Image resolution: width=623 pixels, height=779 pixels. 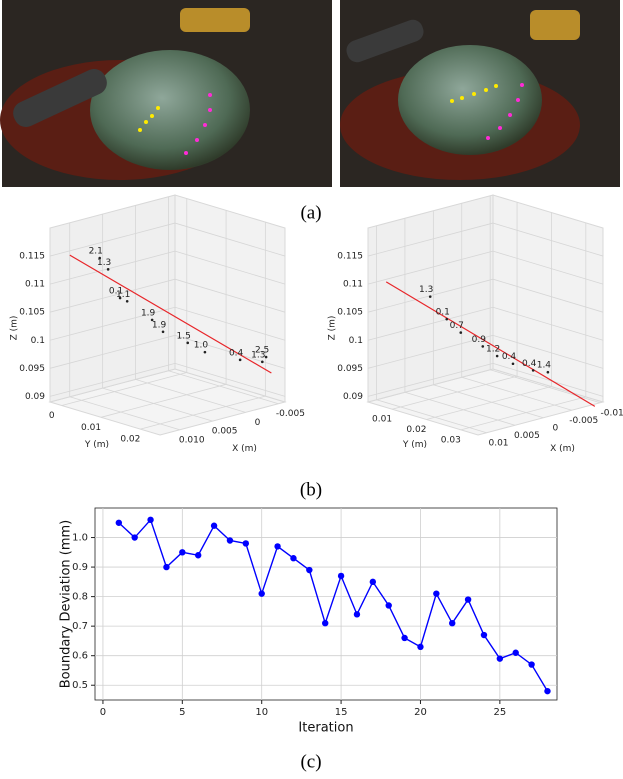 I want to click on point-label: 1.4, so click(x=544, y=366).